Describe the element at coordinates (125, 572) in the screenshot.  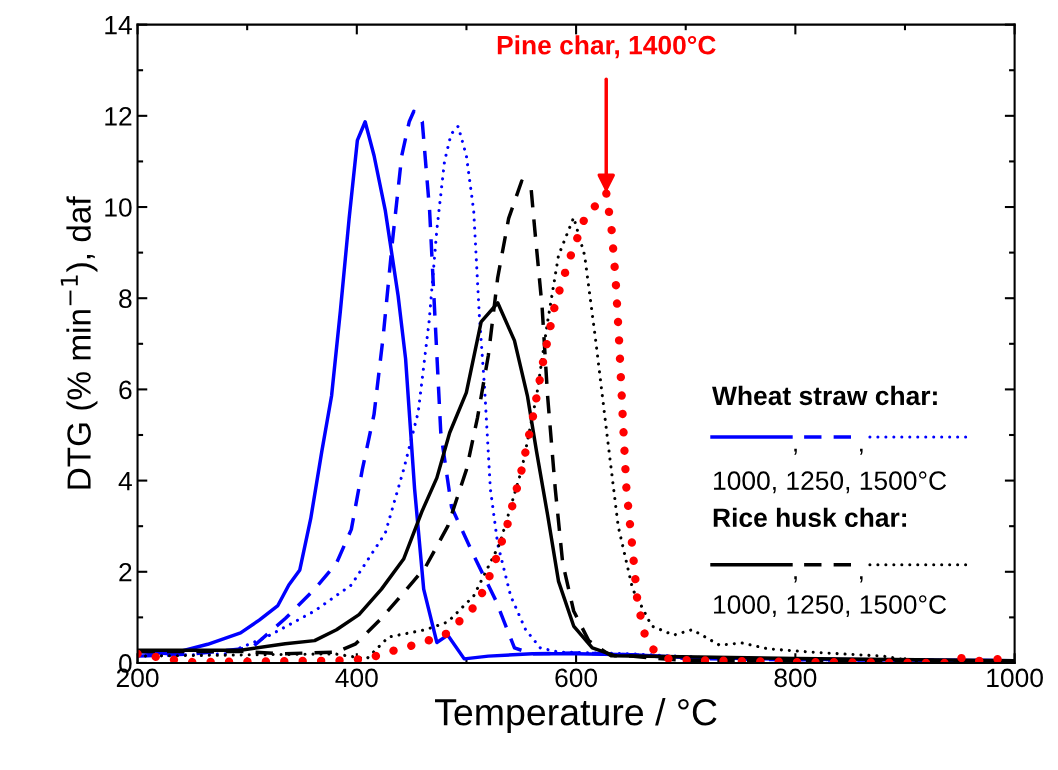
I see `y-tick-label: 2` at that location.